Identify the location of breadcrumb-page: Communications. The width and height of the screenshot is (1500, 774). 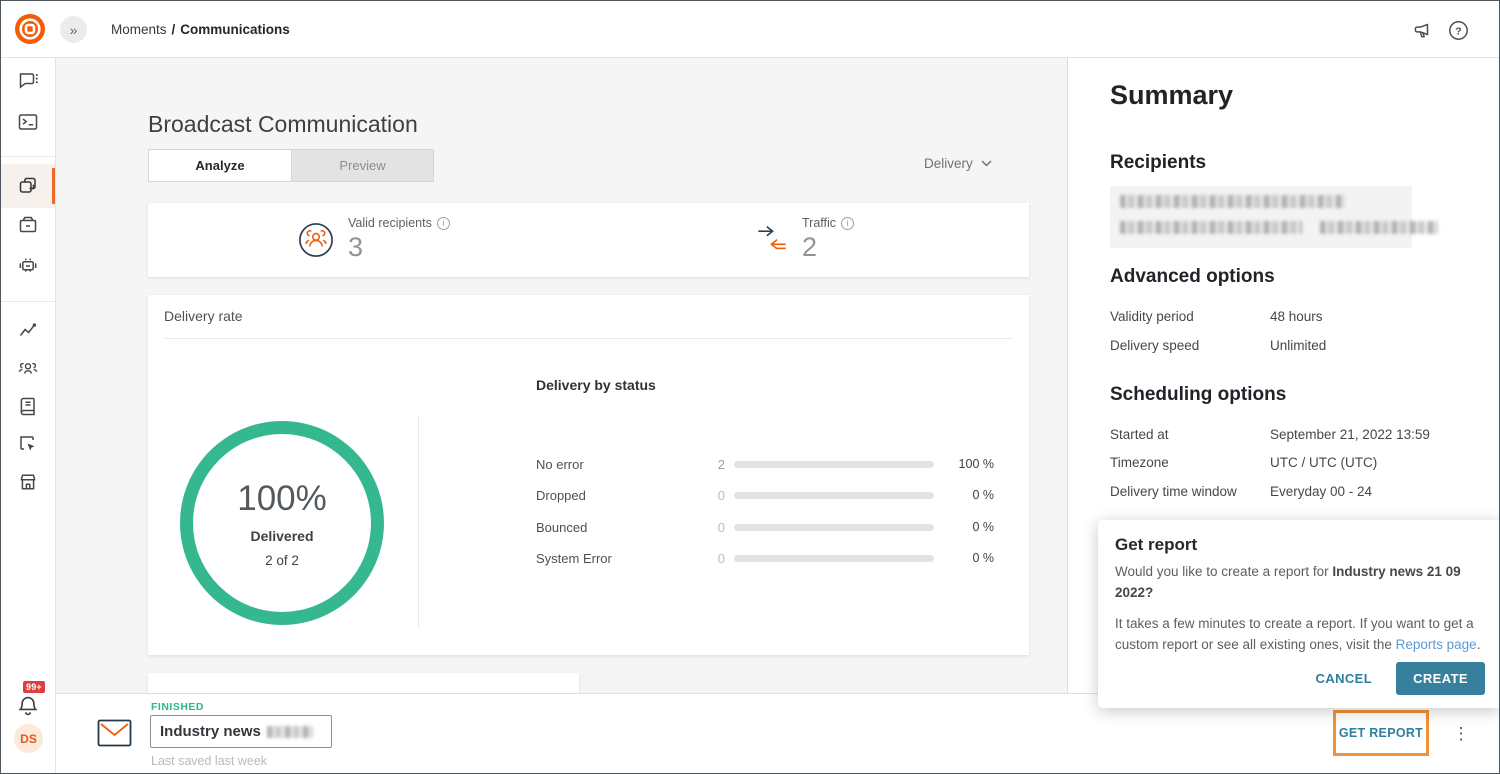
(235, 29).